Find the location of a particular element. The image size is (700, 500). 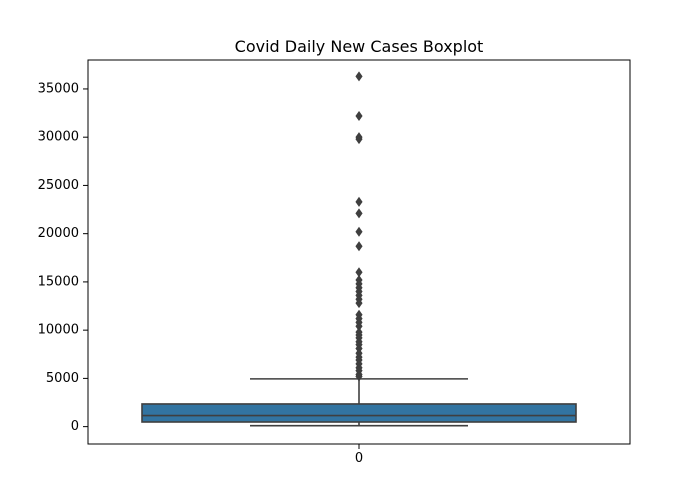

y-tick-label: 20000 is located at coordinates (58, 233).